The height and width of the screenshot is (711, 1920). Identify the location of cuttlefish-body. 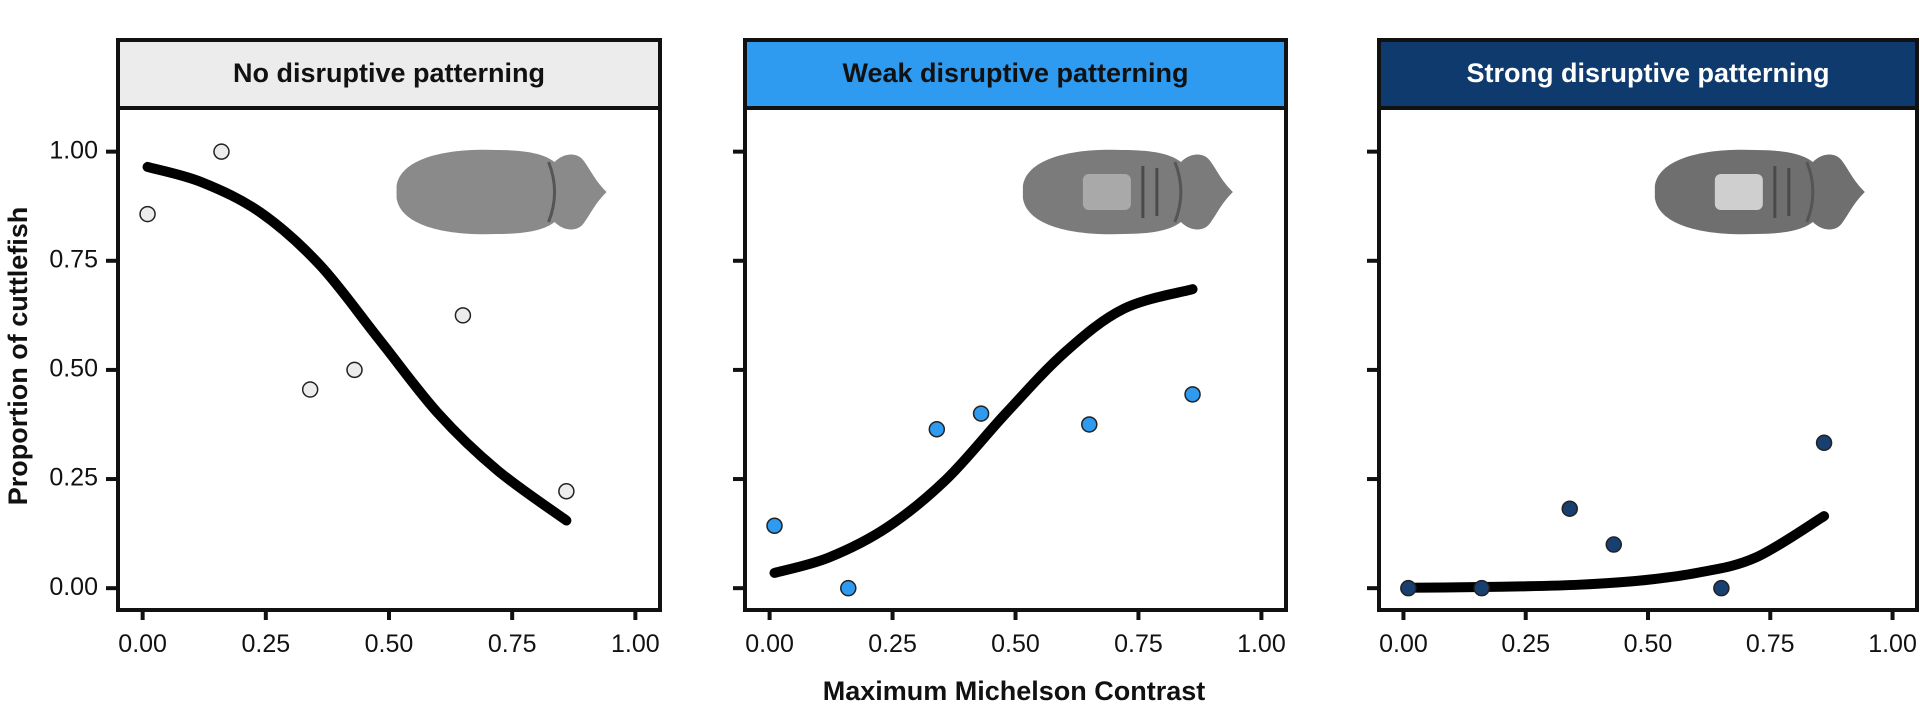
(501, 192).